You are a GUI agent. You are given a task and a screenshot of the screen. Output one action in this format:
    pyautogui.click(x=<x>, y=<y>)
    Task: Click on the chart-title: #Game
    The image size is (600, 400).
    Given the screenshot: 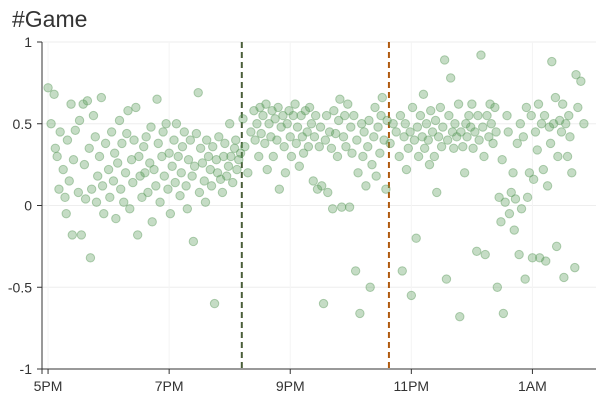 What is the action you would take?
    pyautogui.click(x=50, y=19)
    